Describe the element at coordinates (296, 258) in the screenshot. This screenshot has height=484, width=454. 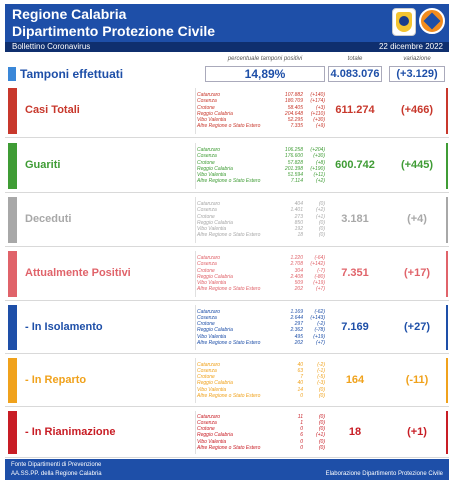
I see `province-value: 1.220` at that location.